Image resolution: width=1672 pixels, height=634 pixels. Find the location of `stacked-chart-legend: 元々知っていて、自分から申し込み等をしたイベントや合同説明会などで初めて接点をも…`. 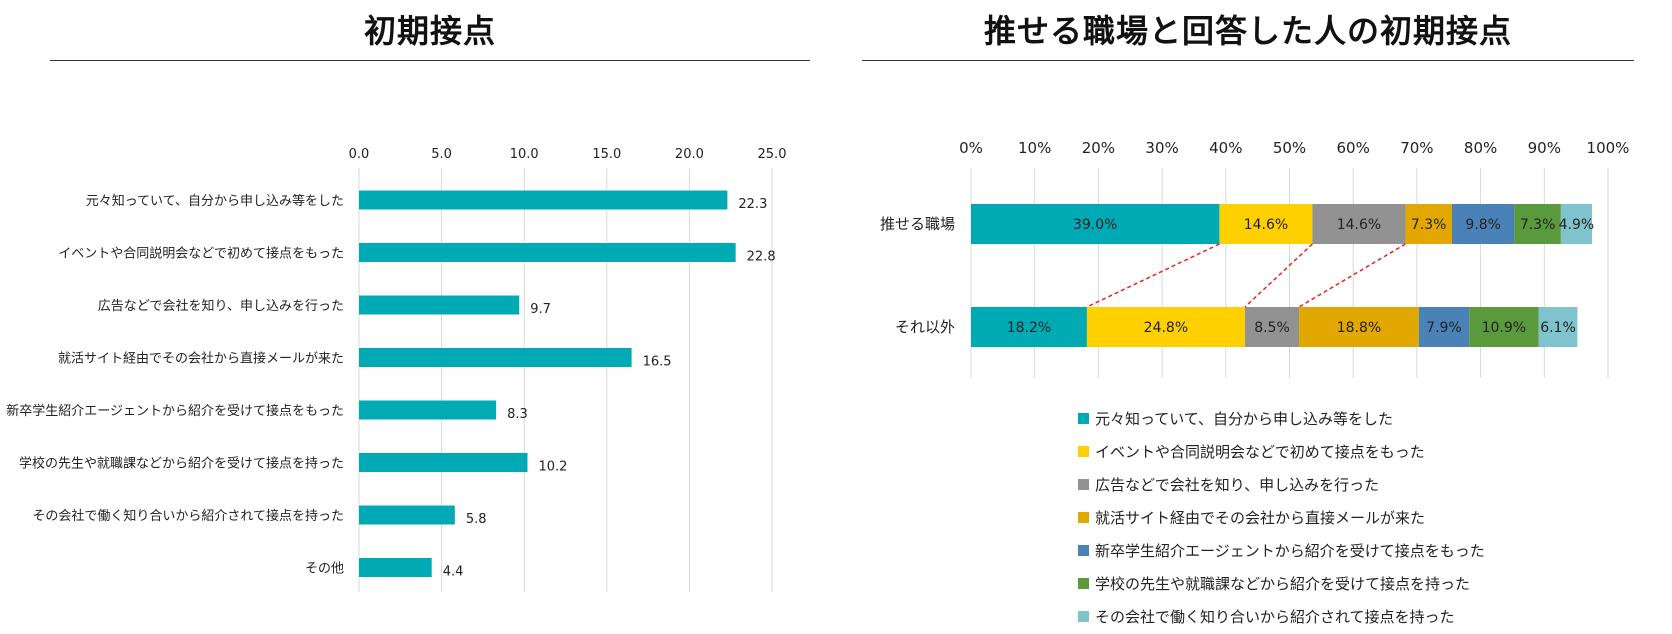

stacked-chart-legend: 元々知っていて、自分から申し込み等をしたイベントや合同説明会などで初めて接点をも… is located at coordinates (1281, 517).